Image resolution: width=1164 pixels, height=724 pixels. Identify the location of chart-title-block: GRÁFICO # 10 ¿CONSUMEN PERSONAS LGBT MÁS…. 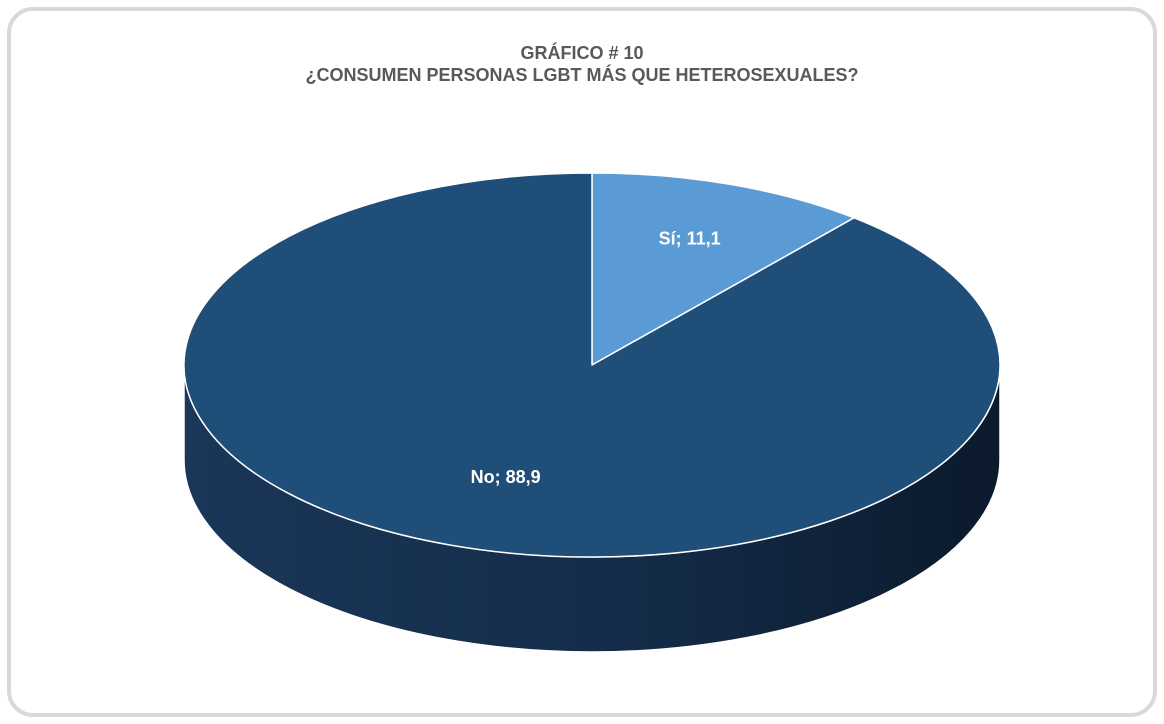
(582, 64).